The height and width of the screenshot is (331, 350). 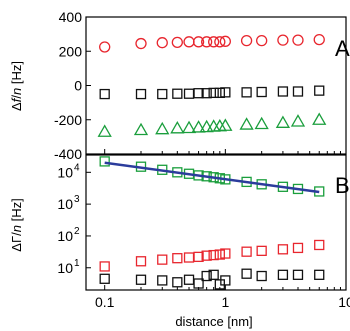 What do you see at coordinates (16, 224) in the screenshot?
I see `panel-b-ylabel: ΔΓ/n [Hz]` at bounding box center [16, 224].